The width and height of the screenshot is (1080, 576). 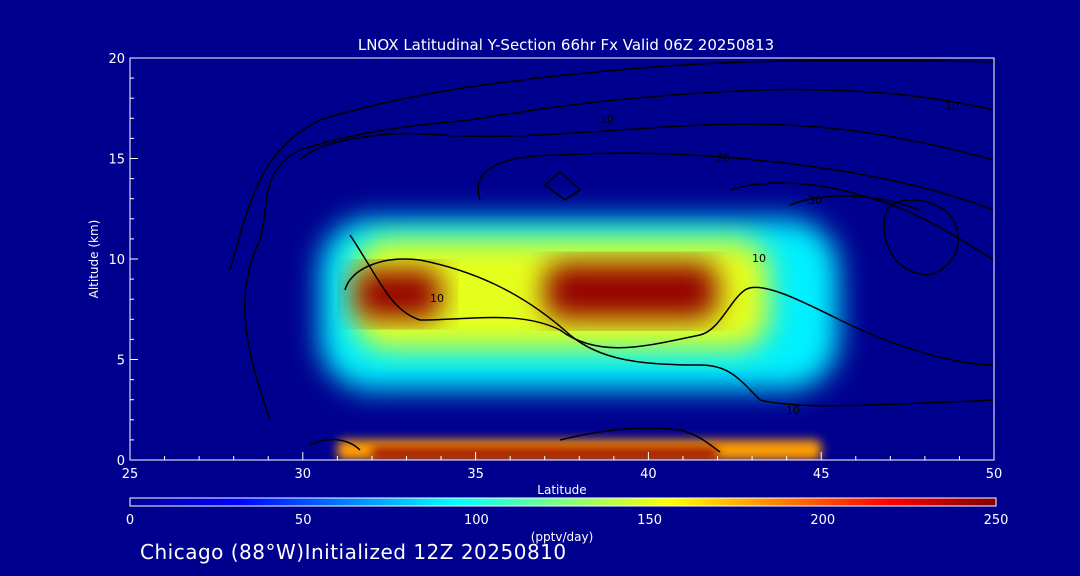 I want to click on colorbar-tick-label: 200, so click(x=822, y=520).